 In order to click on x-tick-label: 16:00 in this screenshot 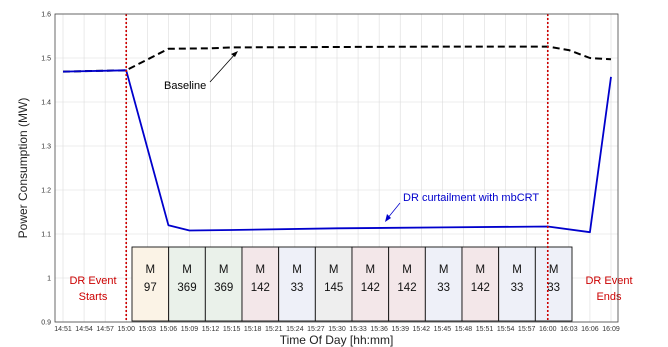, I will do `click(548, 329)`.